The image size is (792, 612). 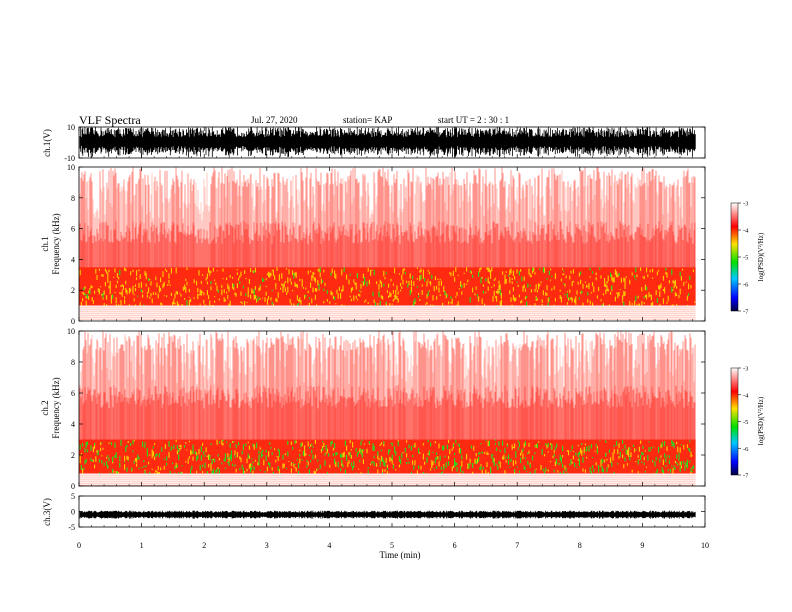 I want to click on ch1-colorbar-ticks: -3 -4 -5 -6 -7, so click(x=743, y=258).